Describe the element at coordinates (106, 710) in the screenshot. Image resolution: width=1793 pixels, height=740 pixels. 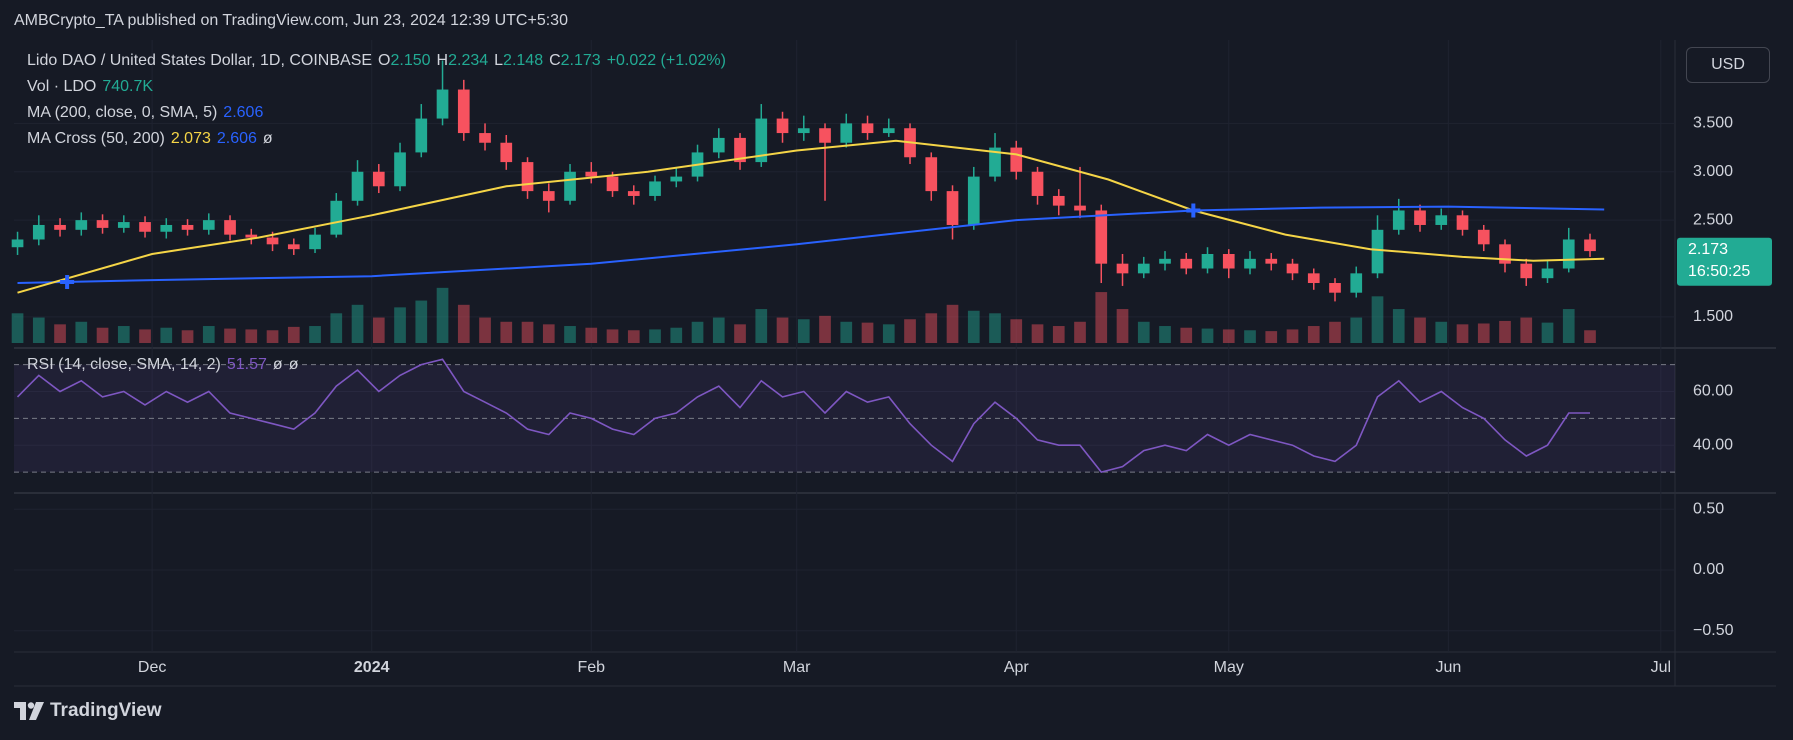
I see `brand: TradingView` at that location.